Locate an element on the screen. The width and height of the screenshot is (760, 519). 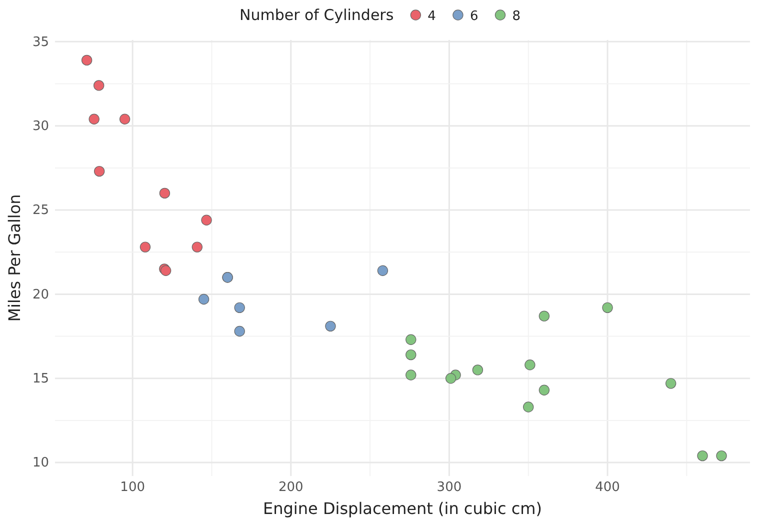
legend-title: Number of Cylinders is located at coordinates (316, 15).